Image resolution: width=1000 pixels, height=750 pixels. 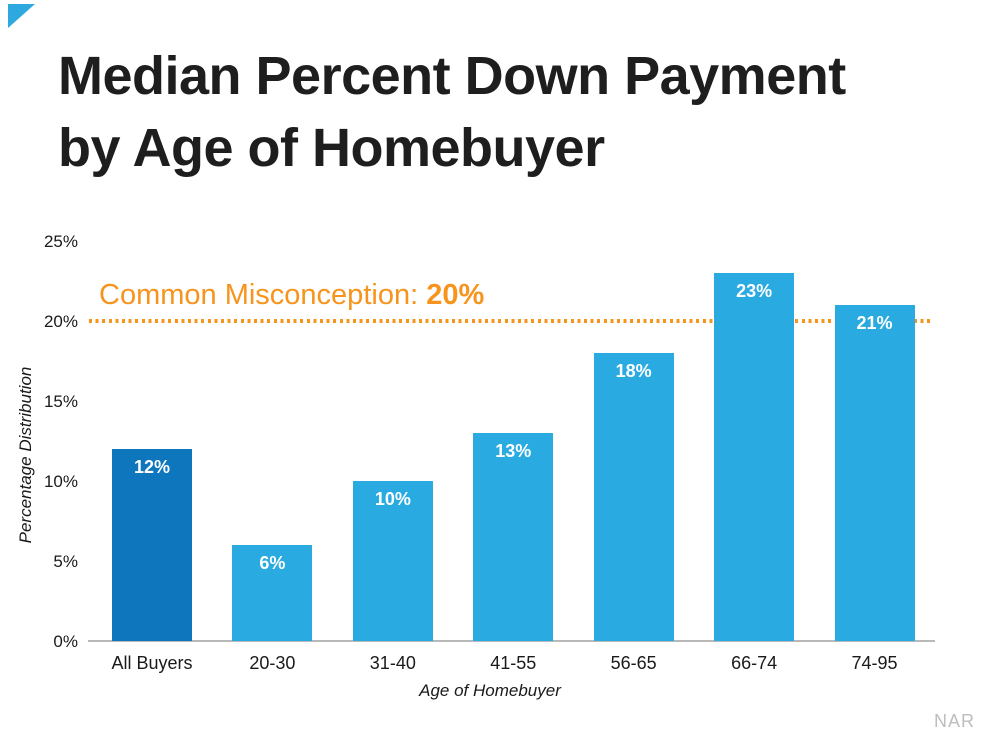 What do you see at coordinates (490, 690) in the screenshot?
I see `x-axis-title: Age of Homebuyer` at bounding box center [490, 690].